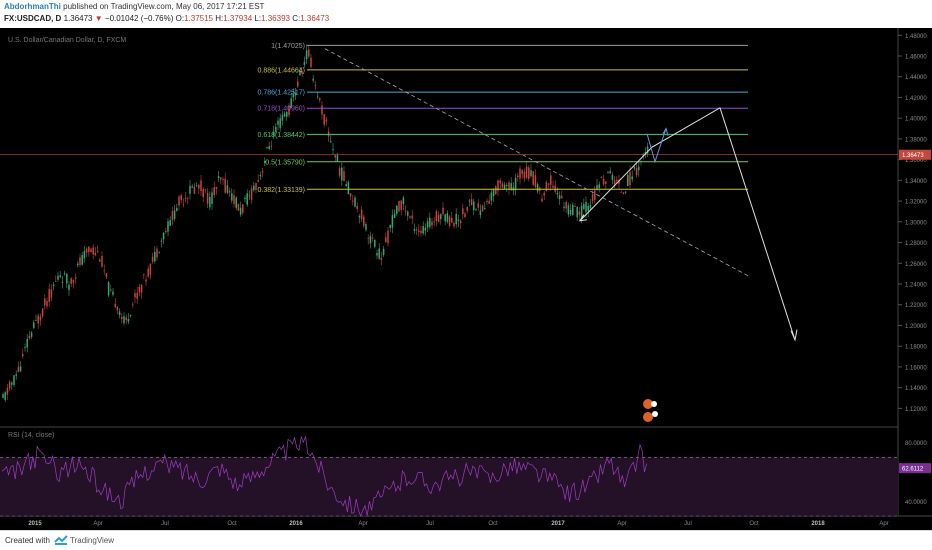  What do you see at coordinates (916, 57) in the screenshot?
I see `price-tick-label: 1.46000` at bounding box center [916, 57].